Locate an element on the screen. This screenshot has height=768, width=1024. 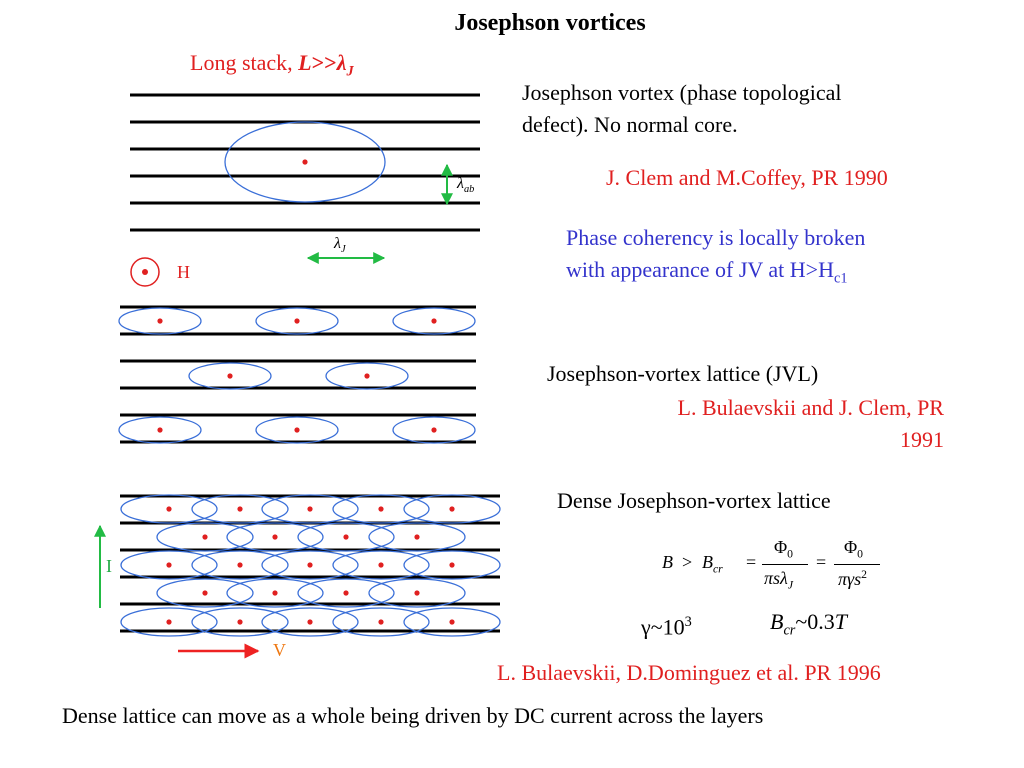
bcr-B: B is located at coordinates (777, 621).